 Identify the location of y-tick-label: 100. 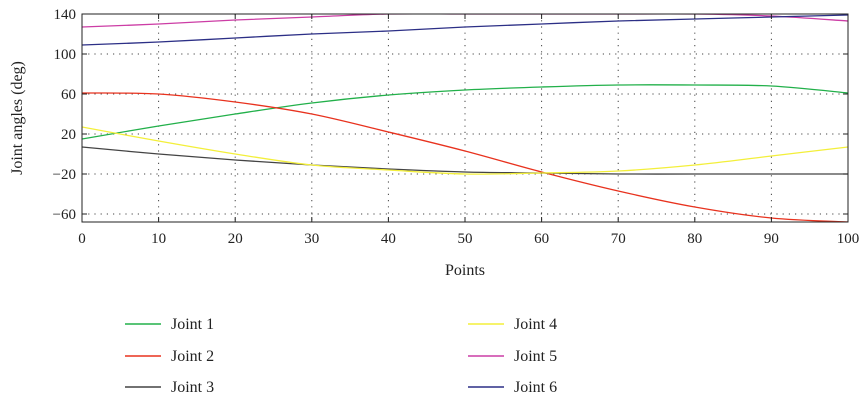
(65, 55).